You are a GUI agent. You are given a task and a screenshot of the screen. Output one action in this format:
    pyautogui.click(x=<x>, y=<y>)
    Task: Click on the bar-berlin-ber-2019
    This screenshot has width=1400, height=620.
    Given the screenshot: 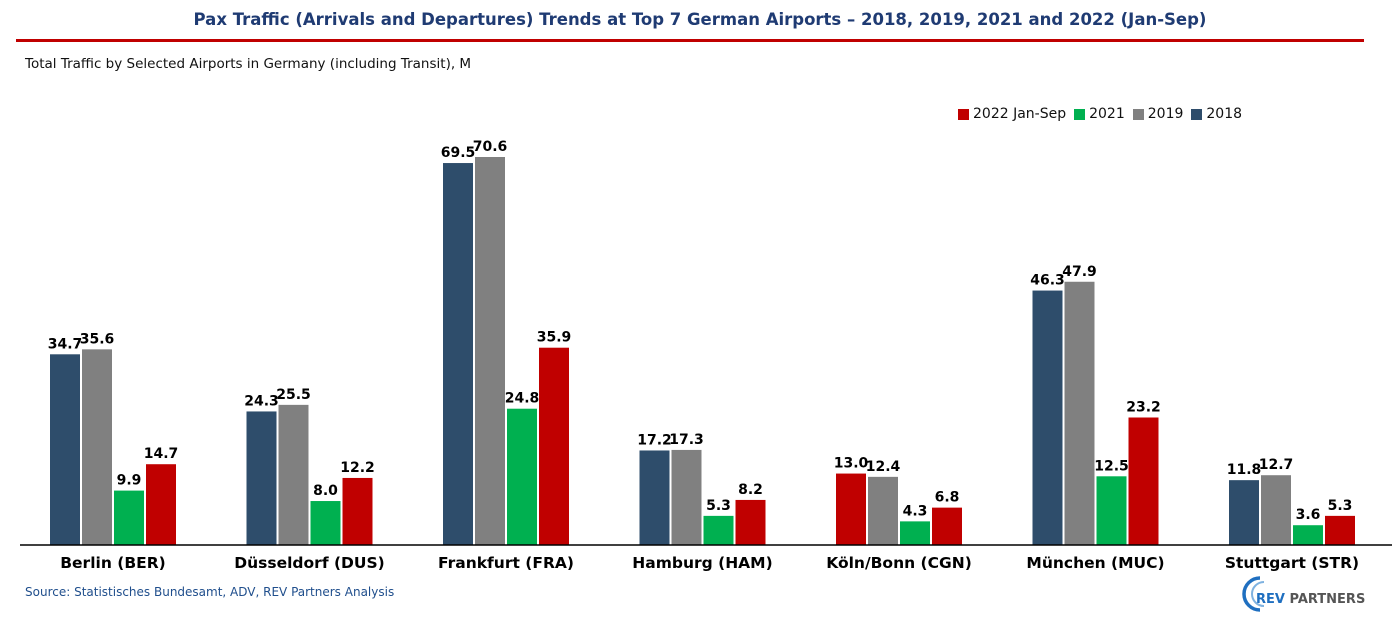 What is the action you would take?
    pyautogui.click(x=97, y=447)
    